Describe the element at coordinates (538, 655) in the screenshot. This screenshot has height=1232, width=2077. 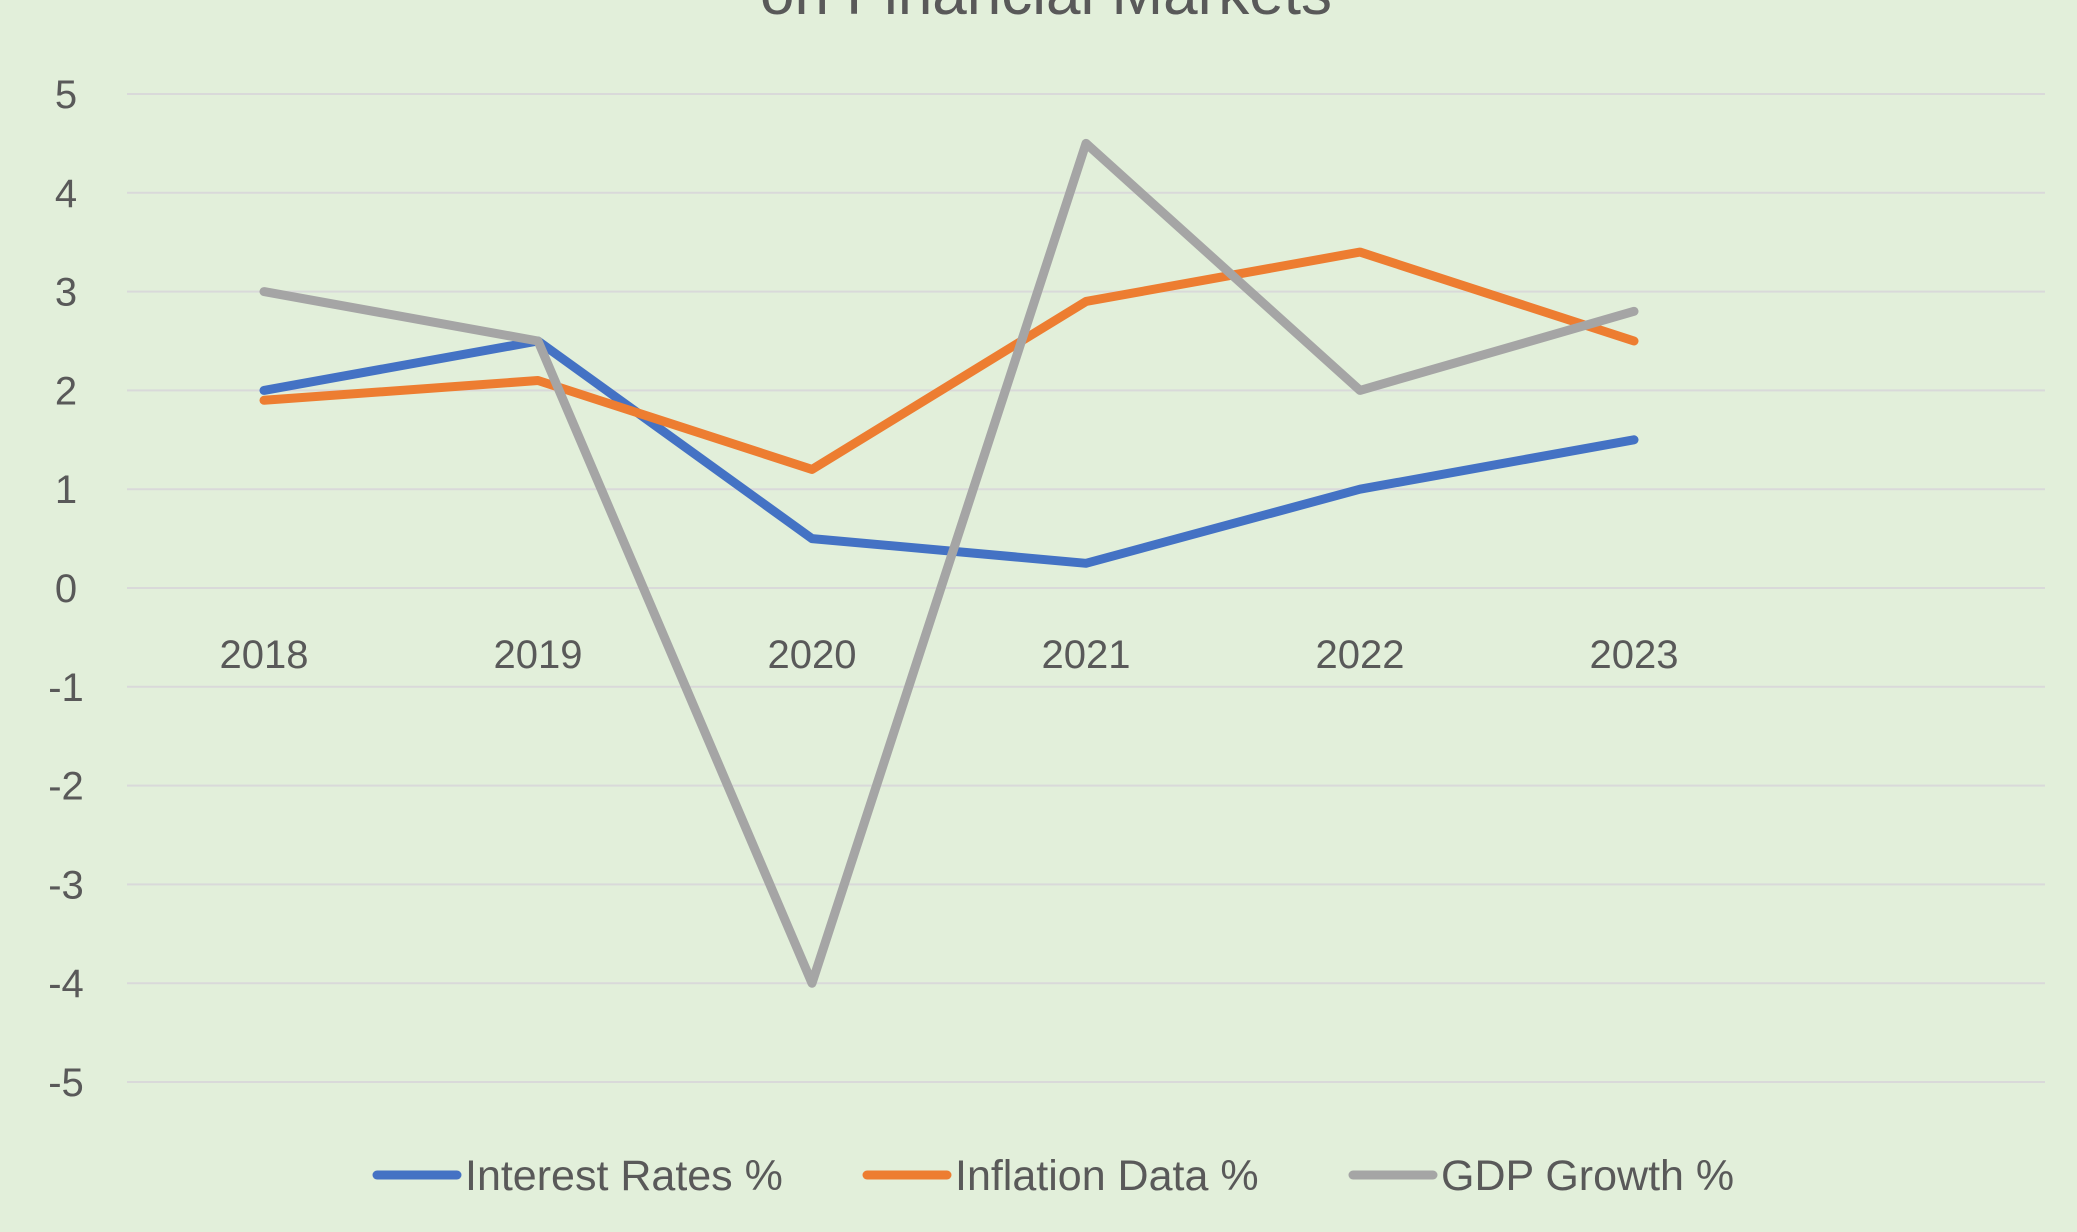
I see `x-tick-label: 2019` at that location.